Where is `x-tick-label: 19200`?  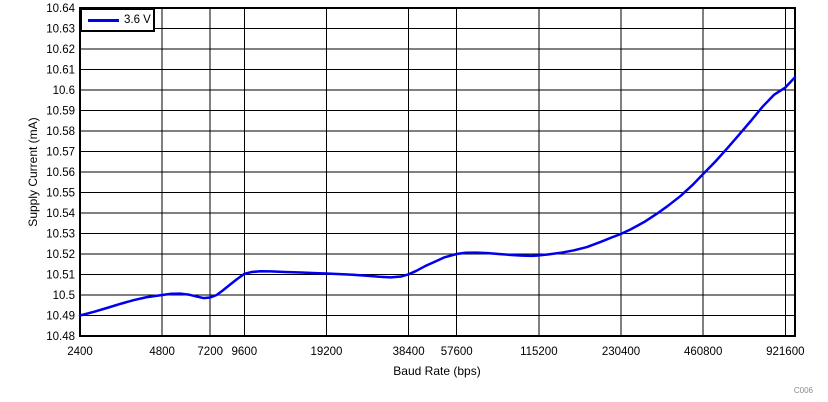
x-tick-label: 19200 is located at coordinates (326, 352).